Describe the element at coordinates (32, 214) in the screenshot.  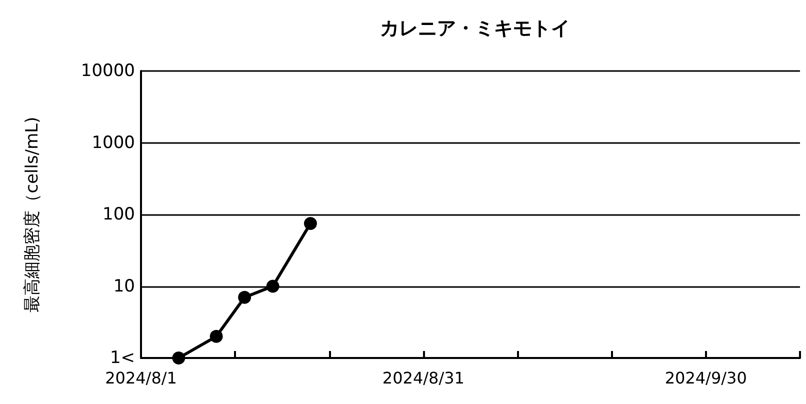
I see `y-axis-title: 最高細胞密度（cells/mL)` at that location.